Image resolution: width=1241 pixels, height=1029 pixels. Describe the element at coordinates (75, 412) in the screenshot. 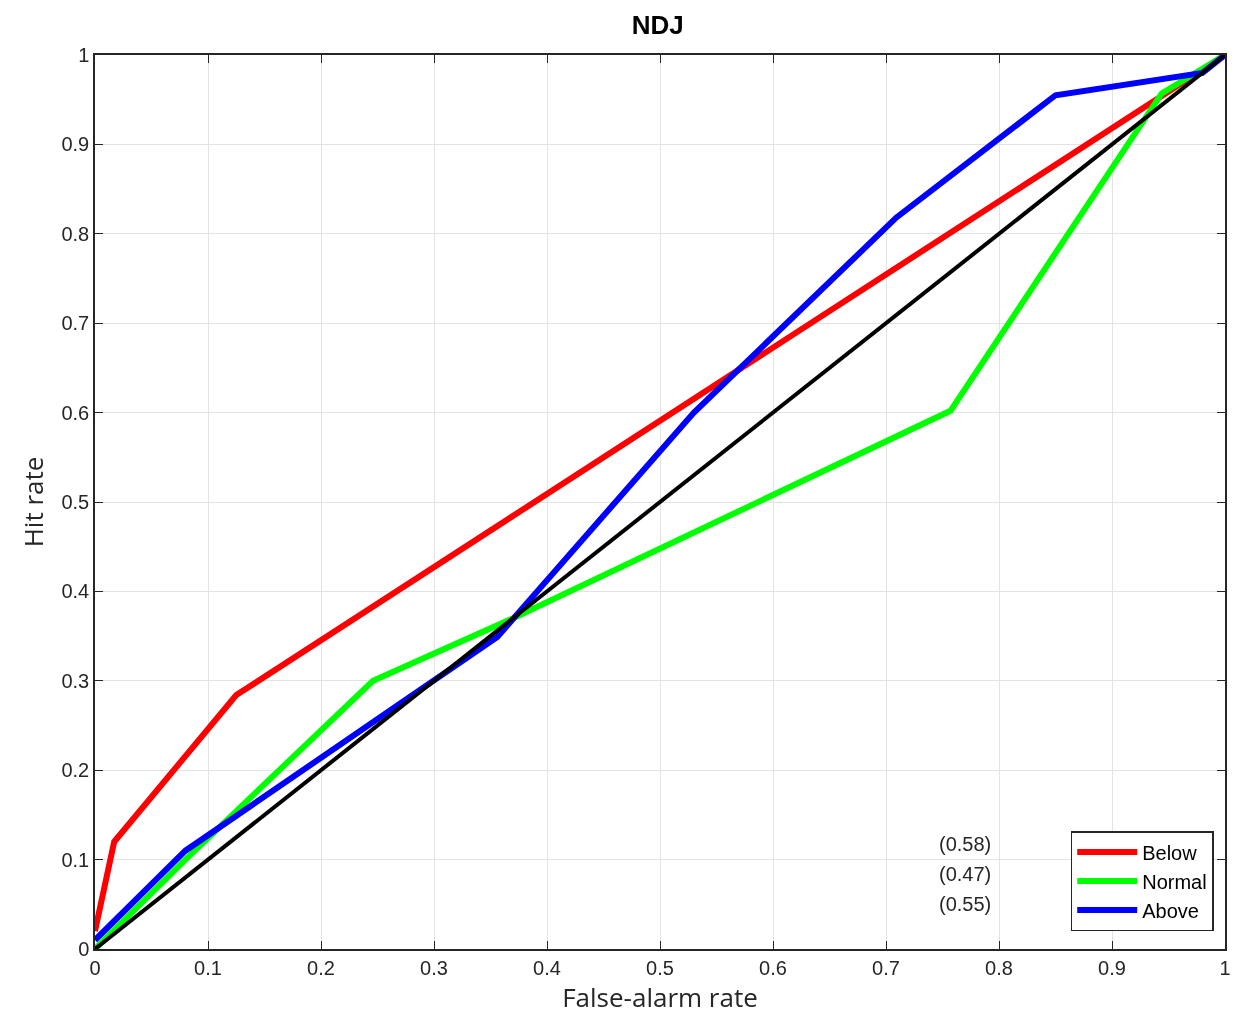

I see `y-tick-label: 0.6` at that location.